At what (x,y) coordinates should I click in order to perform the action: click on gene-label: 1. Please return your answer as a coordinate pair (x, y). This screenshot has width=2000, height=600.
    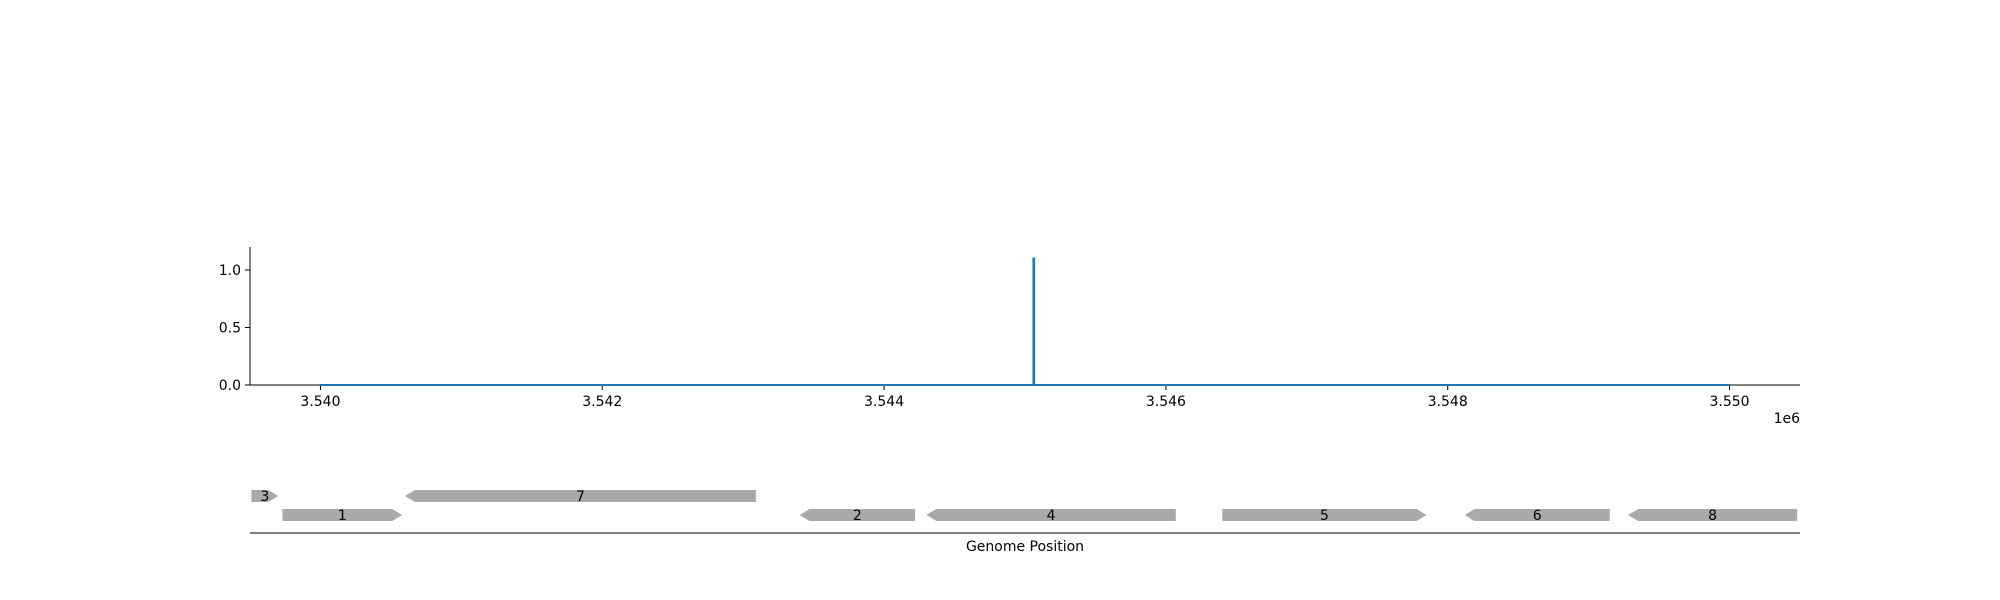
    Looking at the image, I should click on (342, 516).